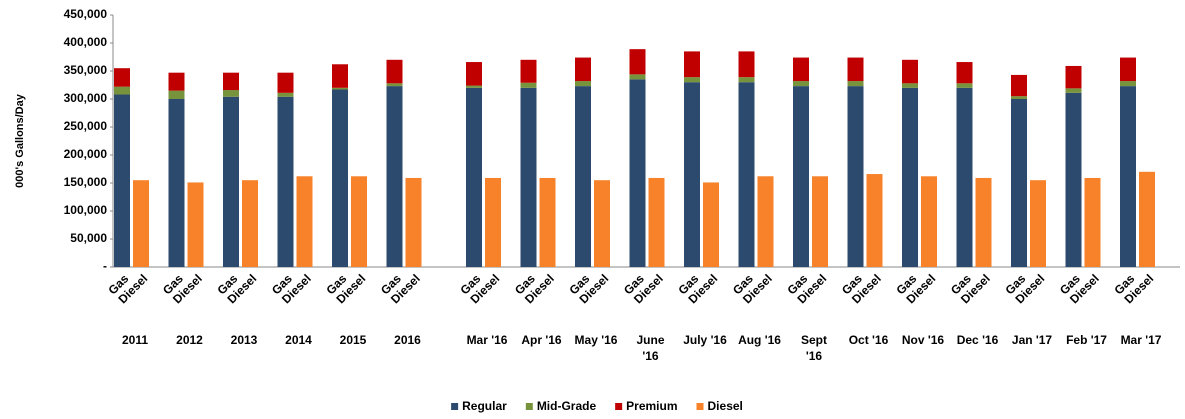 This screenshot has width=1185, height=419. I want to click on x-tick-label: Jan '17, so click(1032, 340).